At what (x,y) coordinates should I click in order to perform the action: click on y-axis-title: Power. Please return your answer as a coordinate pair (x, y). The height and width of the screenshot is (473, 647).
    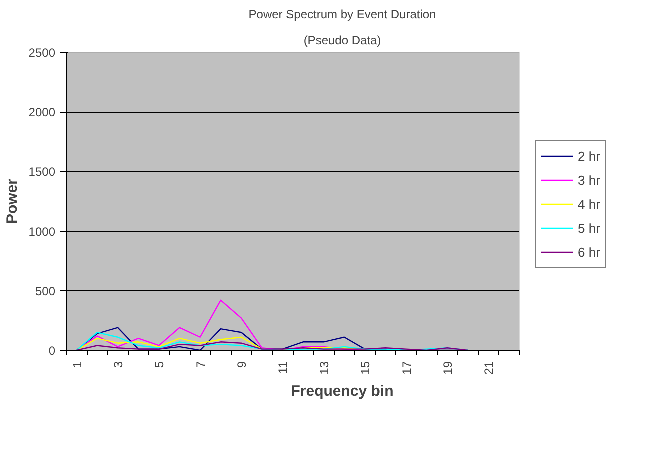
    Looking at the image, I should click on (12, 201).